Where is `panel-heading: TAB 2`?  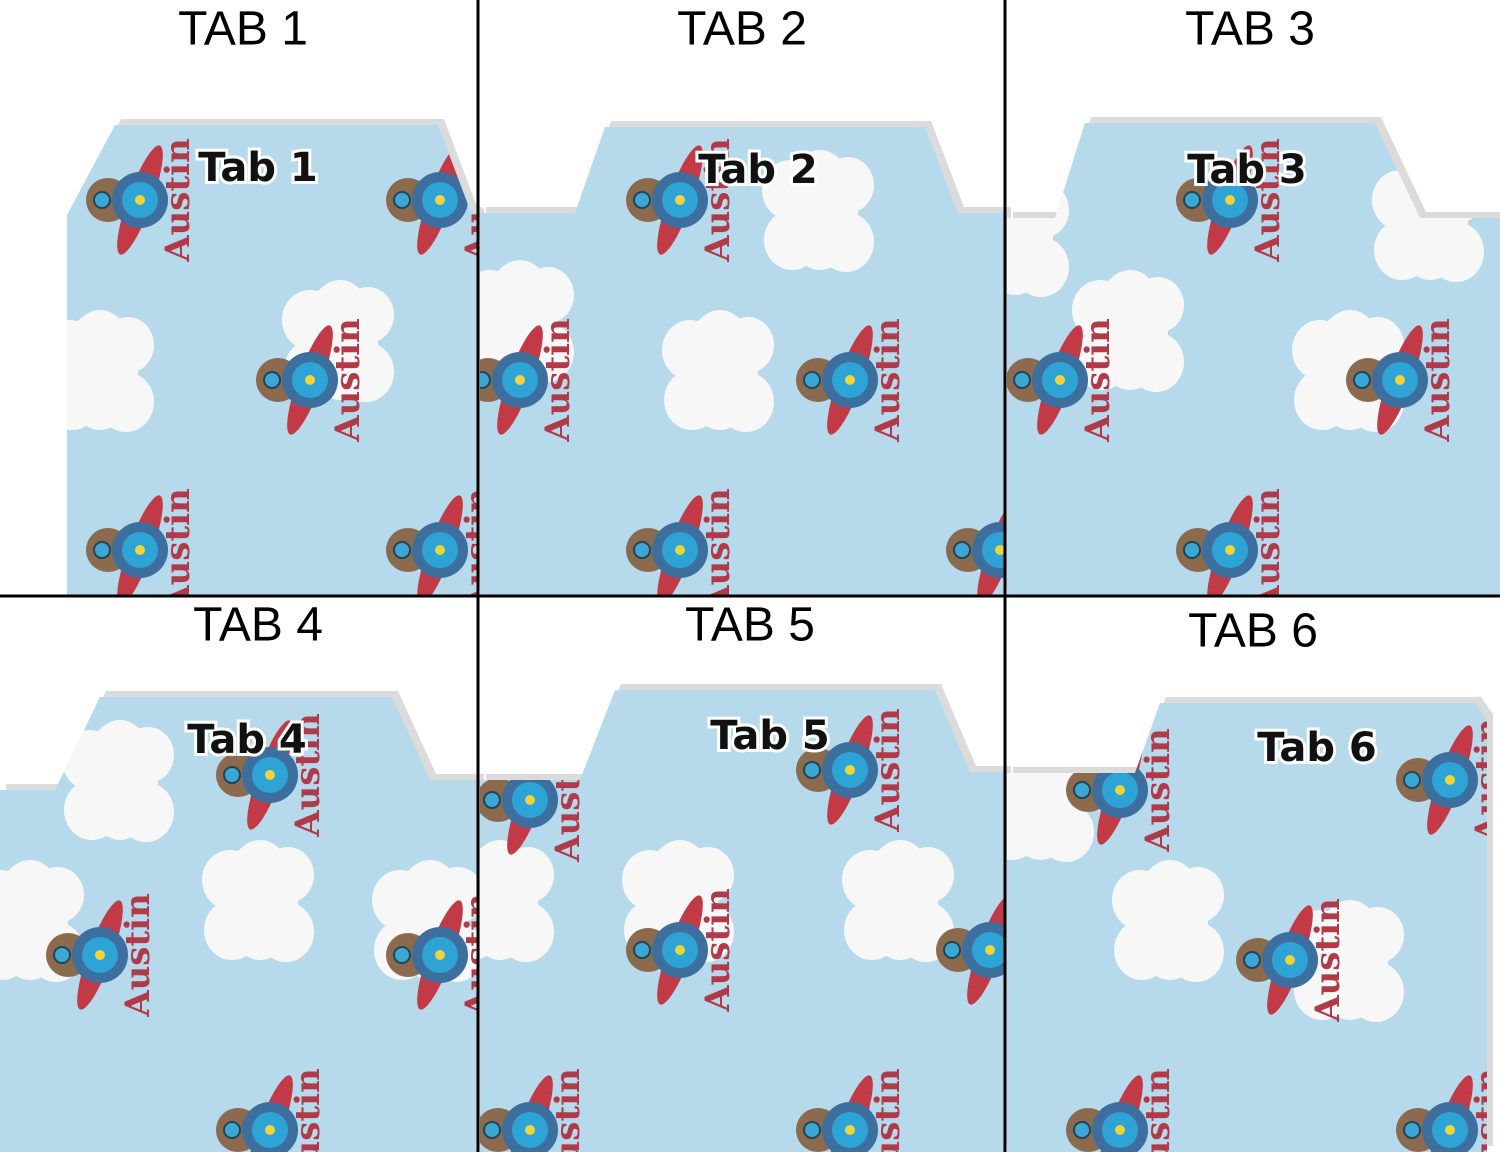 panel-heading: TAB 2 is located at coordinates (742, 29).